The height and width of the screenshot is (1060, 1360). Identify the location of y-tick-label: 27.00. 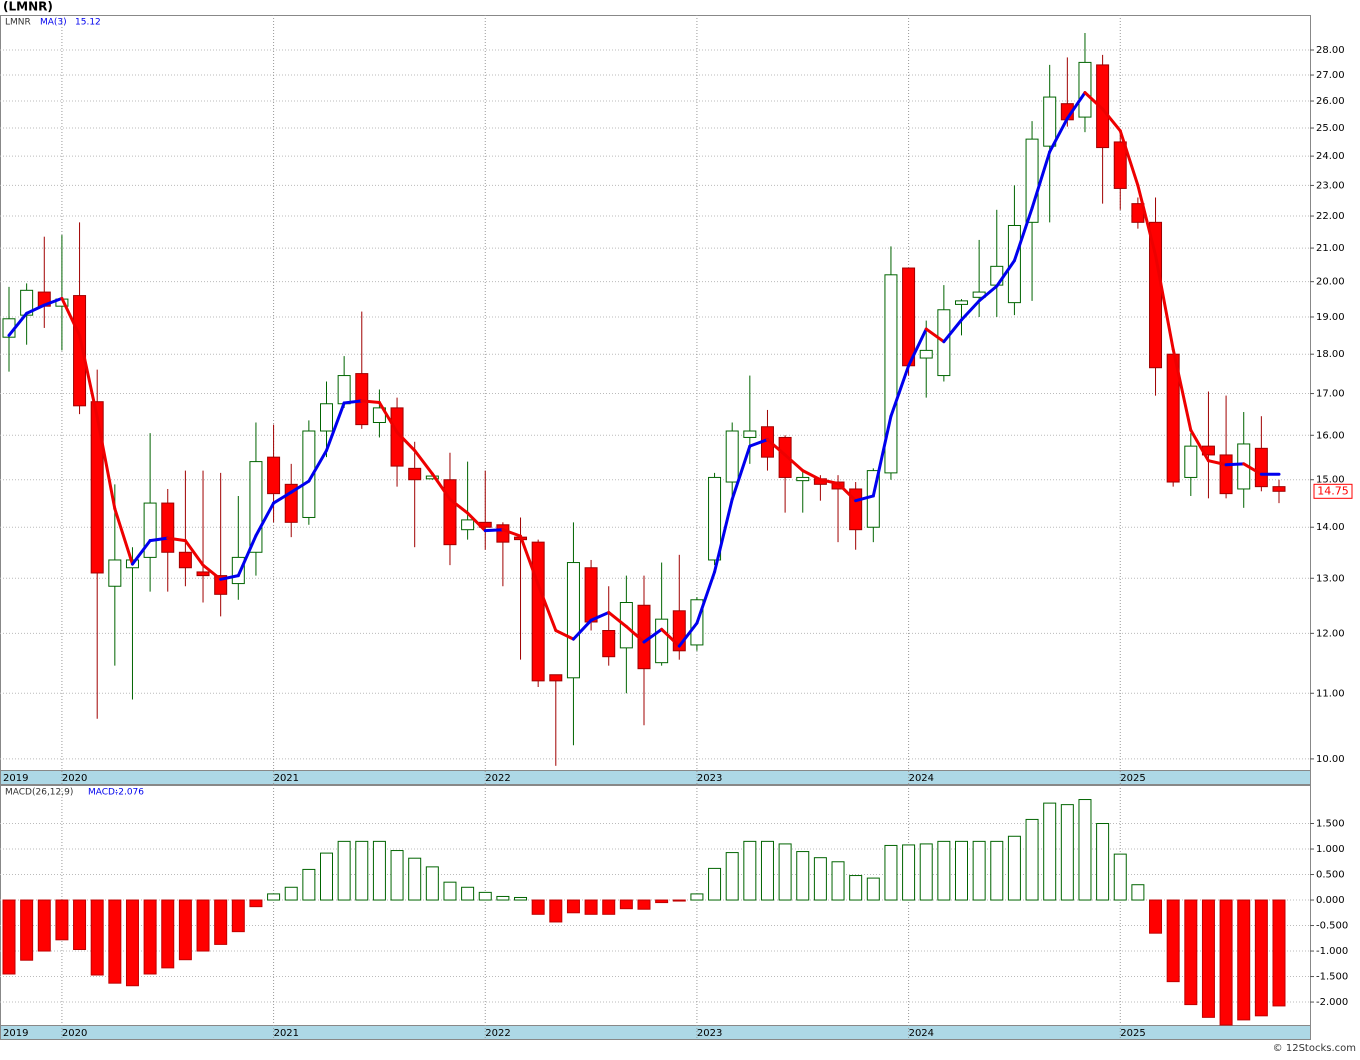
(1330, 75).